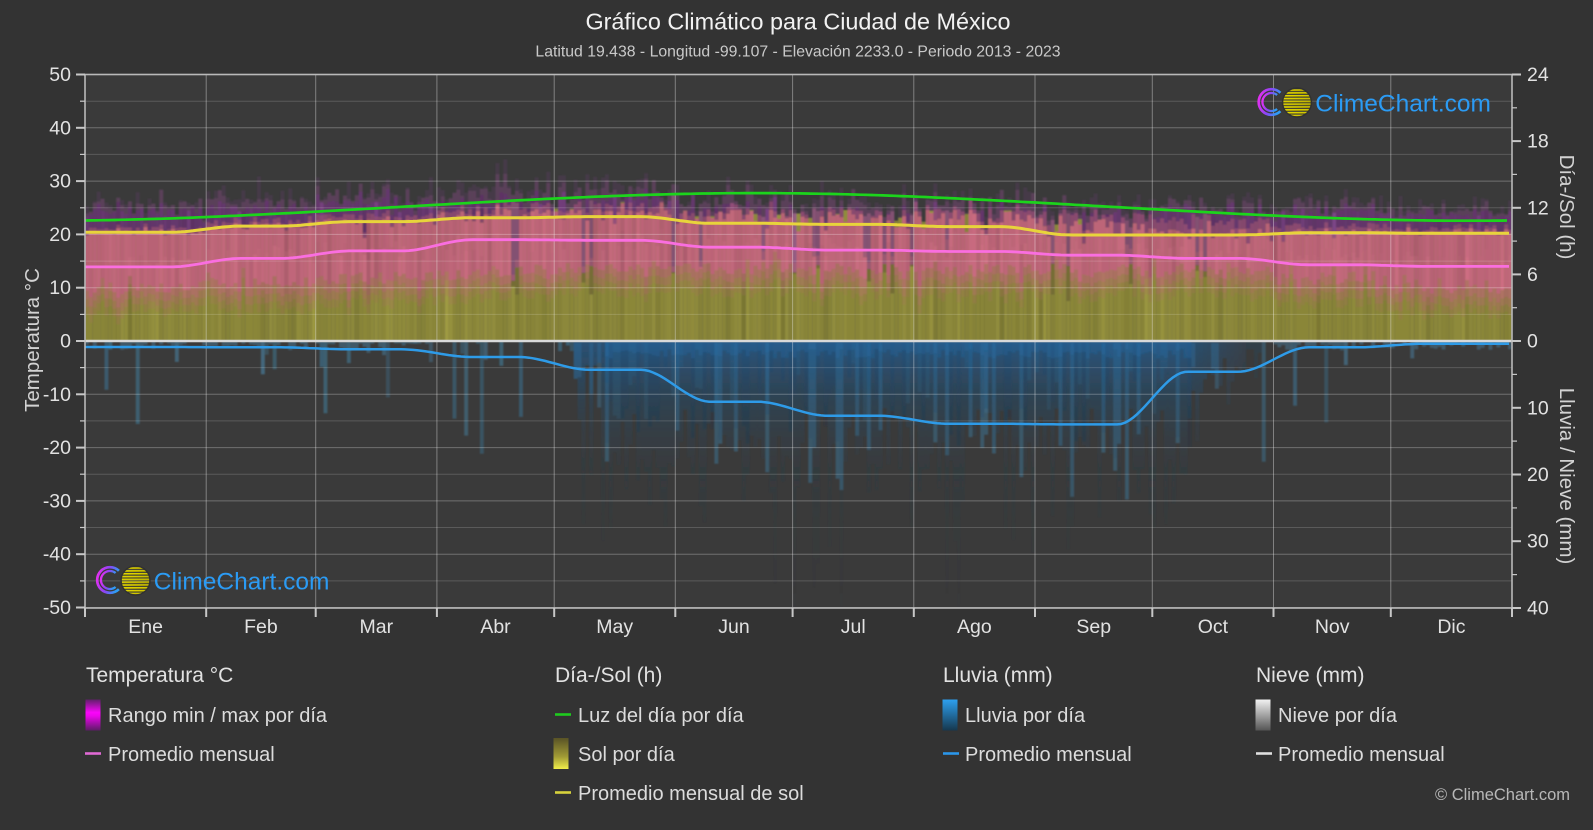  Describe the element at coordinates (1566, 476) in the screenshot. I see `svg-text: Lluvia / Nieve (mm)` at that location.